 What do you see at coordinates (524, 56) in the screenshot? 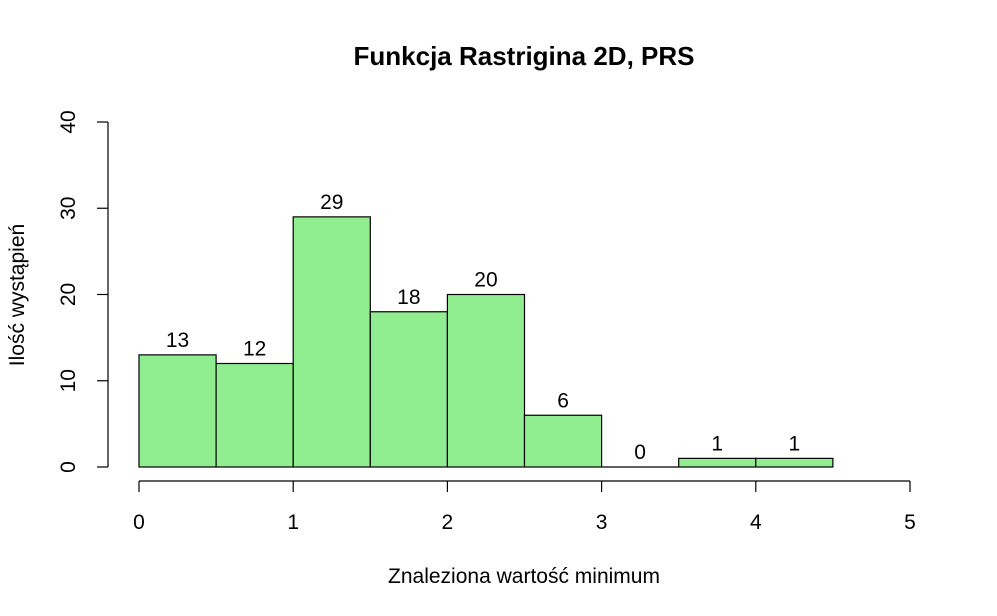
I see `chart-title: Funkcja Rastrigina 2D, PRS` at bounding box center [524, 56].